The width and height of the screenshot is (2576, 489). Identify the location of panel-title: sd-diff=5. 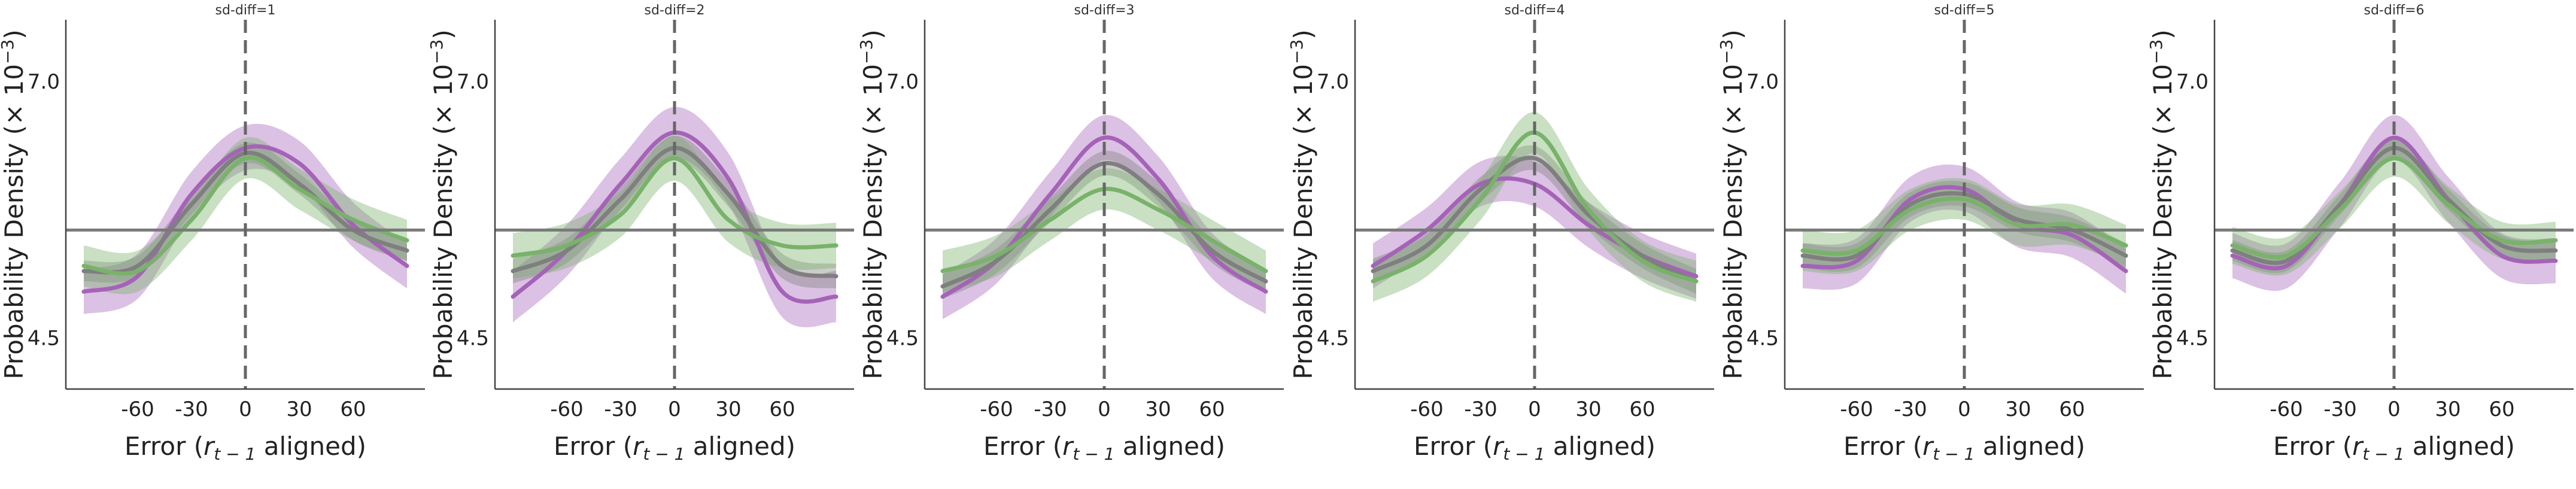
(1964, 10).